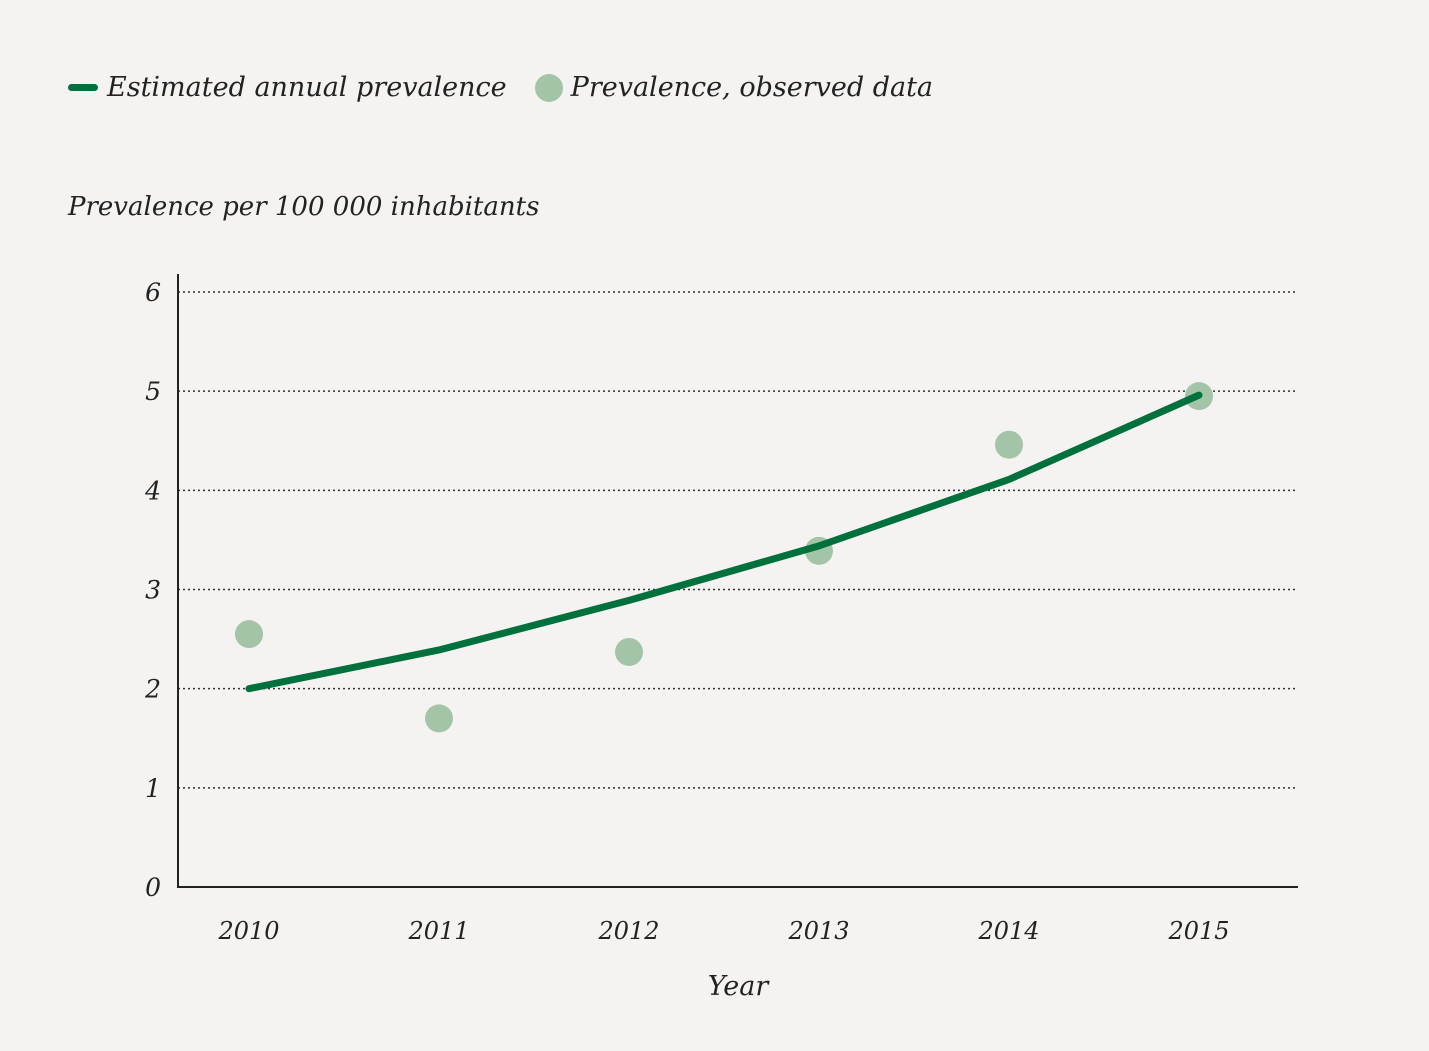  I want to click on legend-line-swatch, so click(83, 87).